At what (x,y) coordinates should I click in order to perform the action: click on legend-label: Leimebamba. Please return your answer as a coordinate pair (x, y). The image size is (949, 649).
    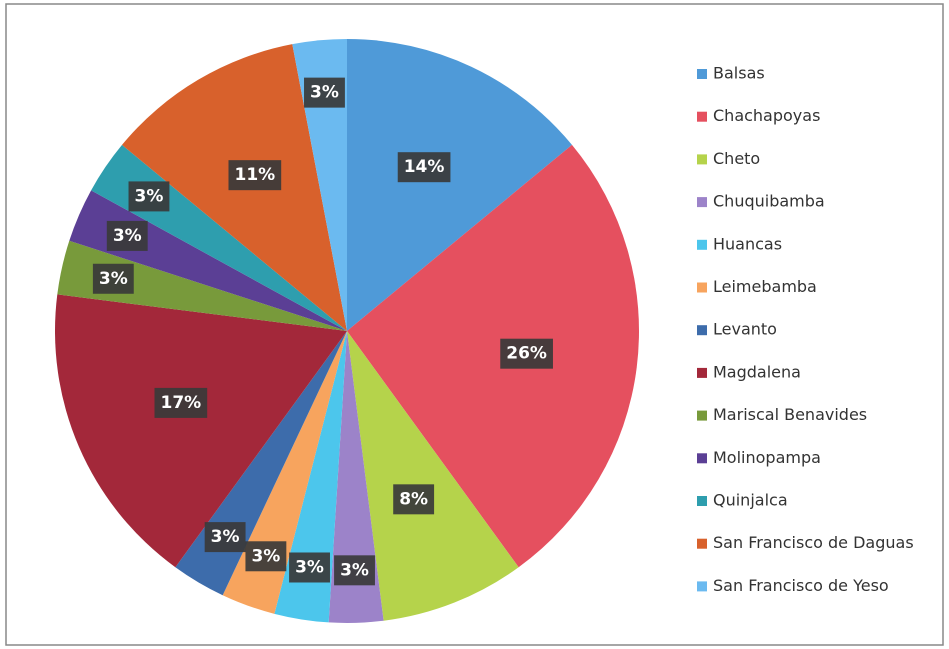
    Looking at the image, I should click on (765, 286).